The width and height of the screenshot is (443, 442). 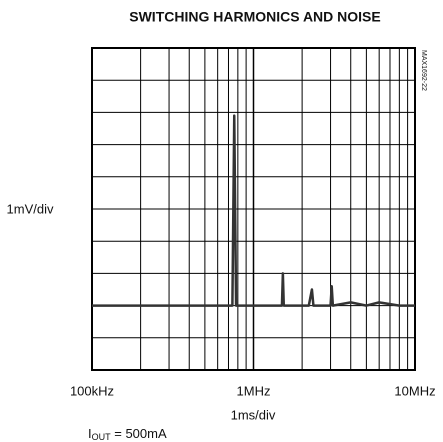 What do you see at coordinates (414, 390) in the screenshot?
I see `x-tick-label: 10MHz` at bounding box center [414, 390].